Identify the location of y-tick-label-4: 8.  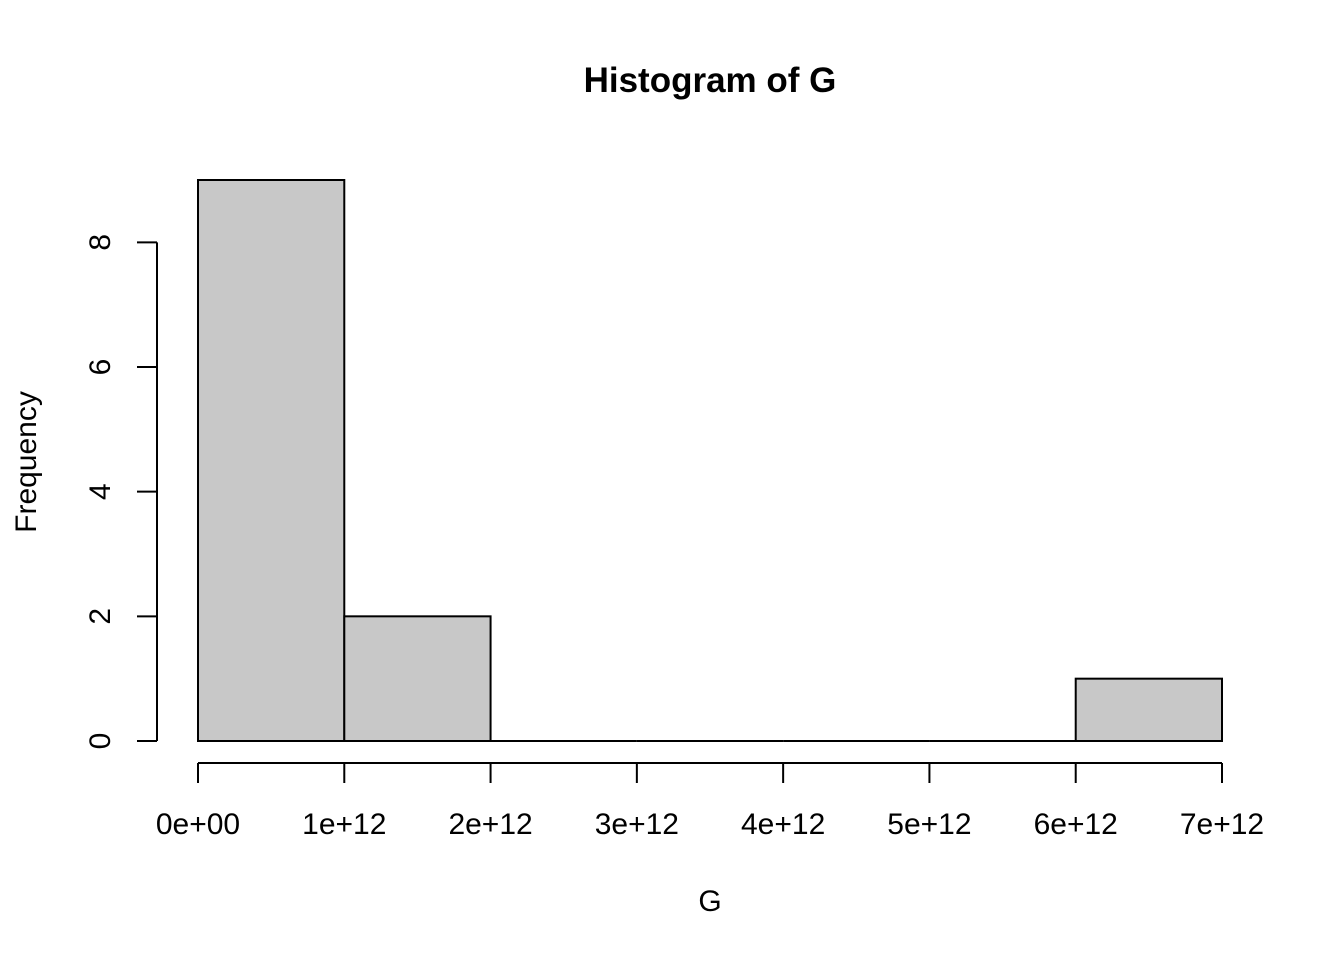
(100, 242).